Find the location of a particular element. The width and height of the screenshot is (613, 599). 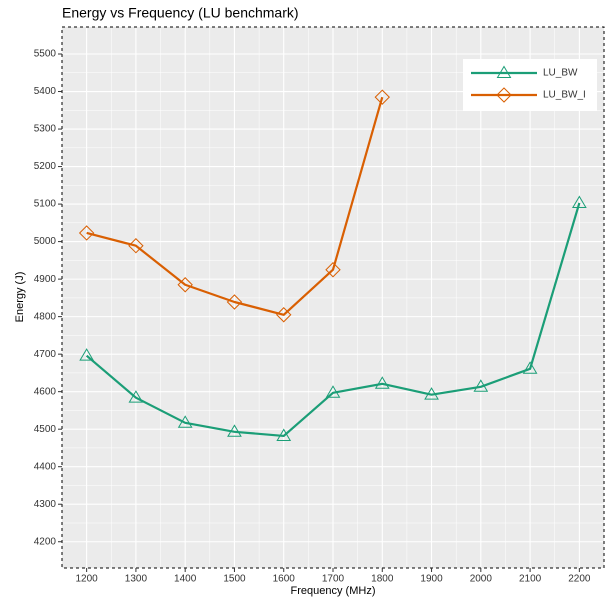

legend: LU_BW LU_BW_I is located at coordinates (530, 85).